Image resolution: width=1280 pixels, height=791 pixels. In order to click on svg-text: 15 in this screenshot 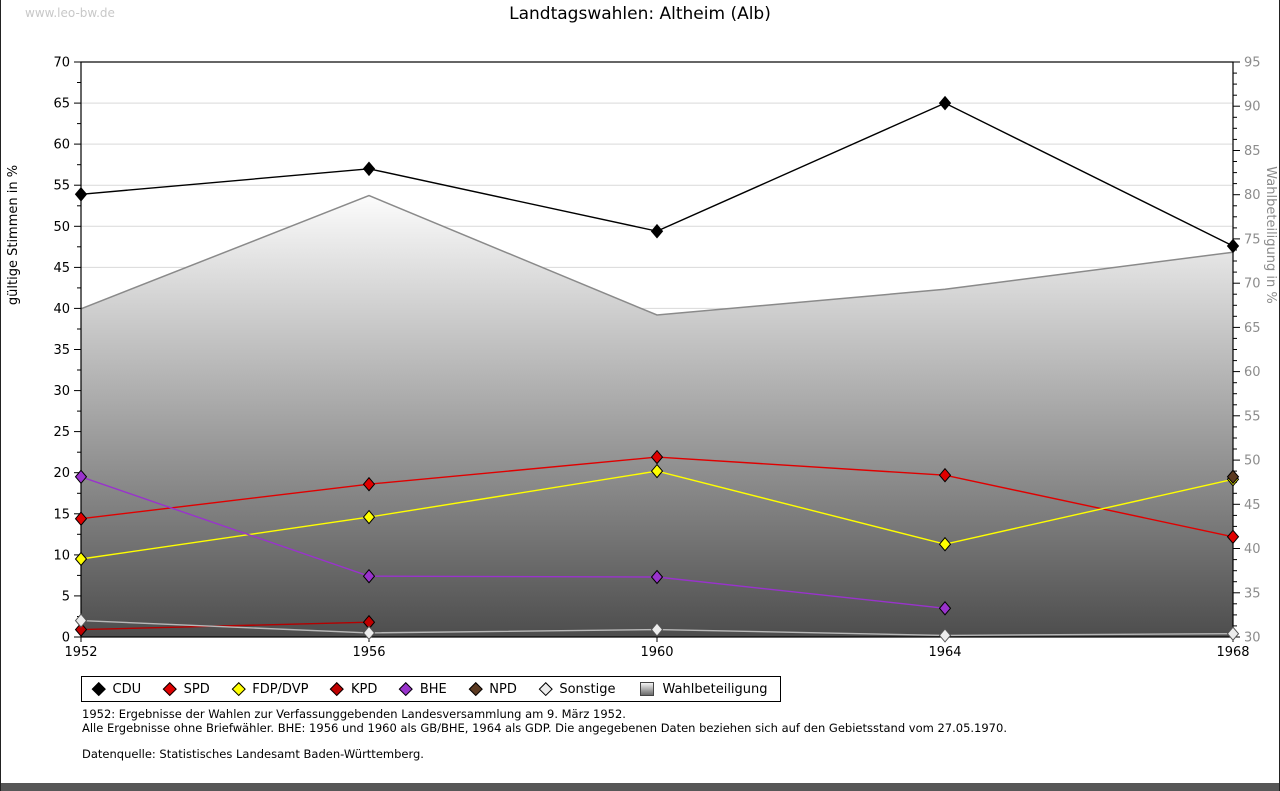, I will do `click(61, 514)`.